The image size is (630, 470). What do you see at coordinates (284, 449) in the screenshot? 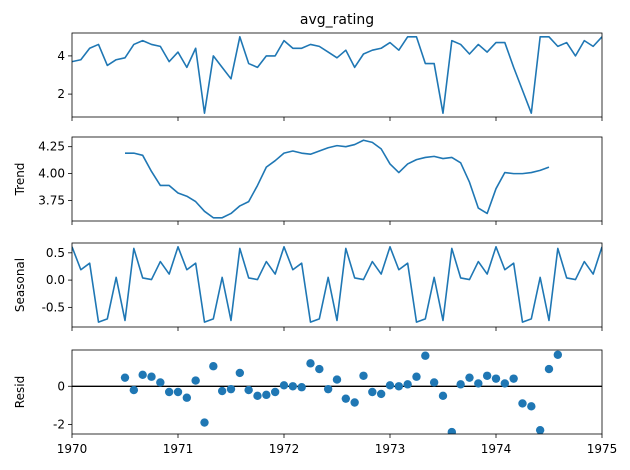
I see `x-tick-label: 1972` at bounding box center [284, 449].